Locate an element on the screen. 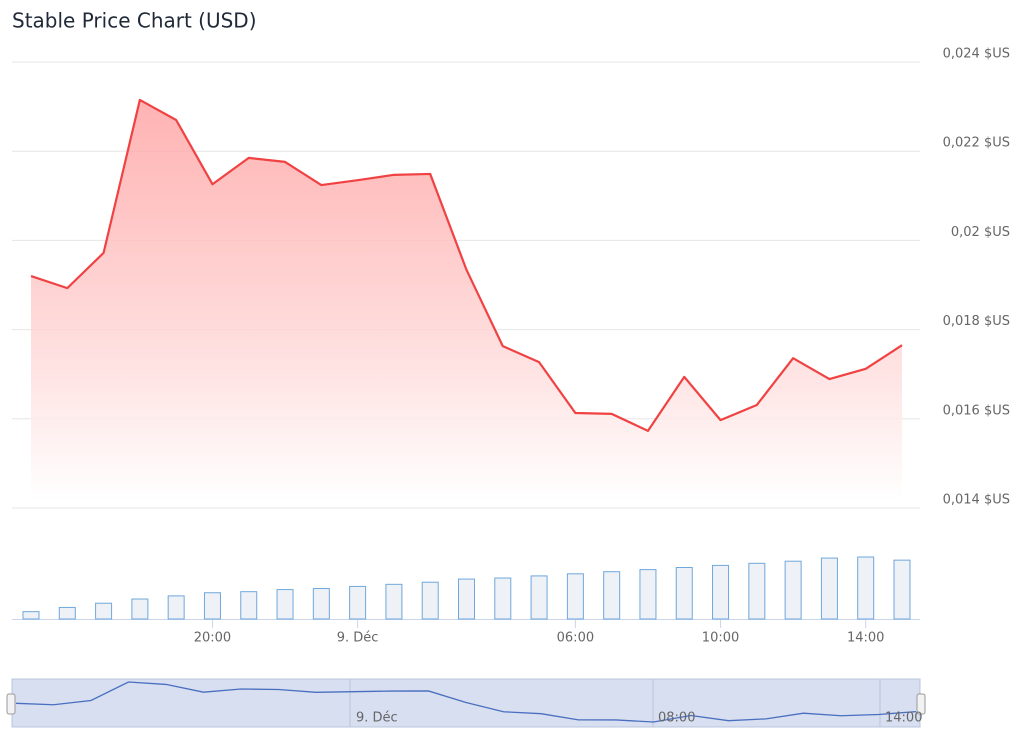 The height and width of the screenshot is (747, 1024). y-tick-label: 0,02 $US is located at coordinates (980, 232).